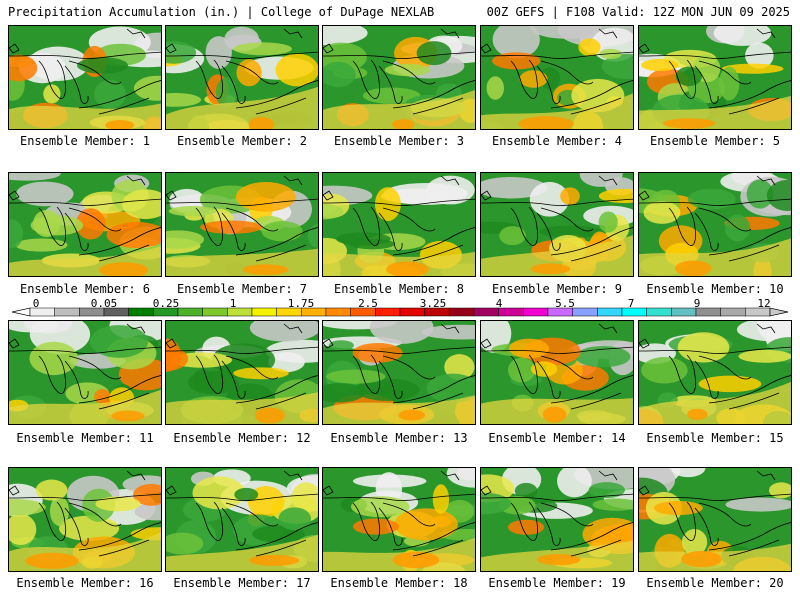  What do you see at coordinates (557, 289) in the screenshot?
I see `ensemble-member-label: Ensemble Member: 9` at bounding box center [557, 289].